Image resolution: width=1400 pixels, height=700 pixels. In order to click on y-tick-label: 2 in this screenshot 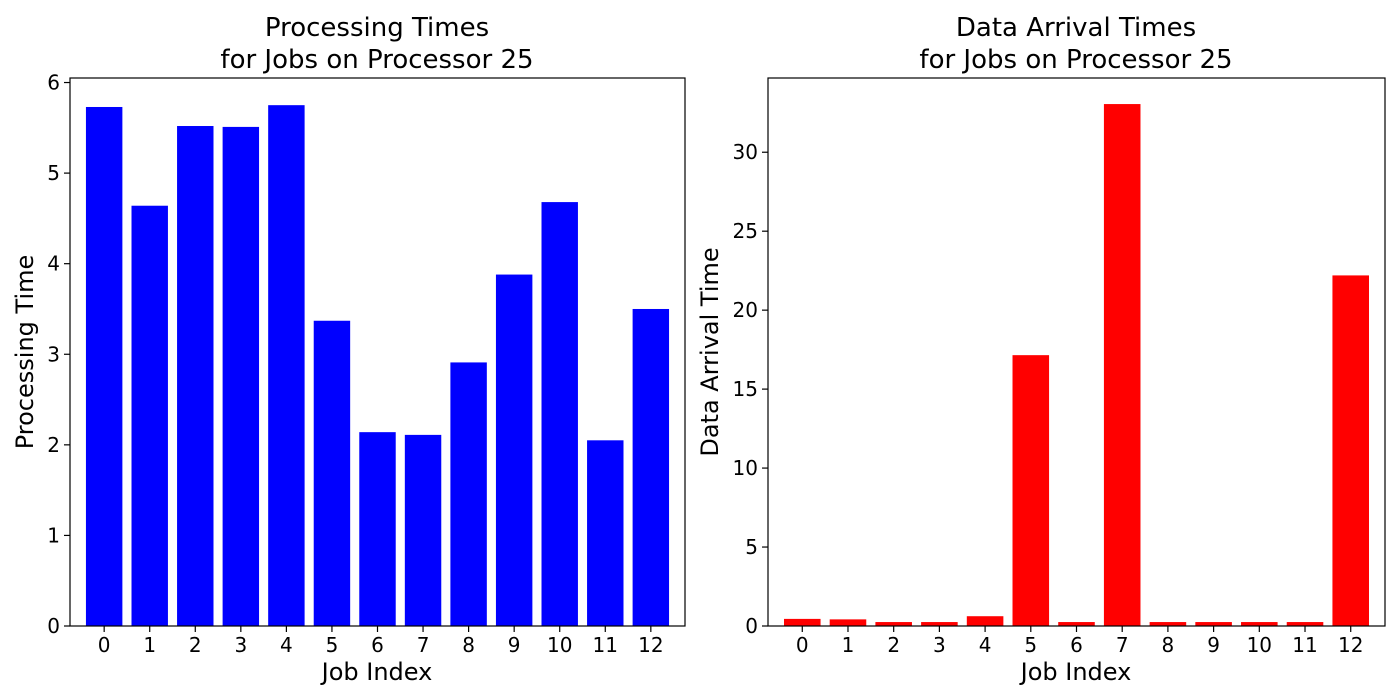, I will do `click(53, 445)`.